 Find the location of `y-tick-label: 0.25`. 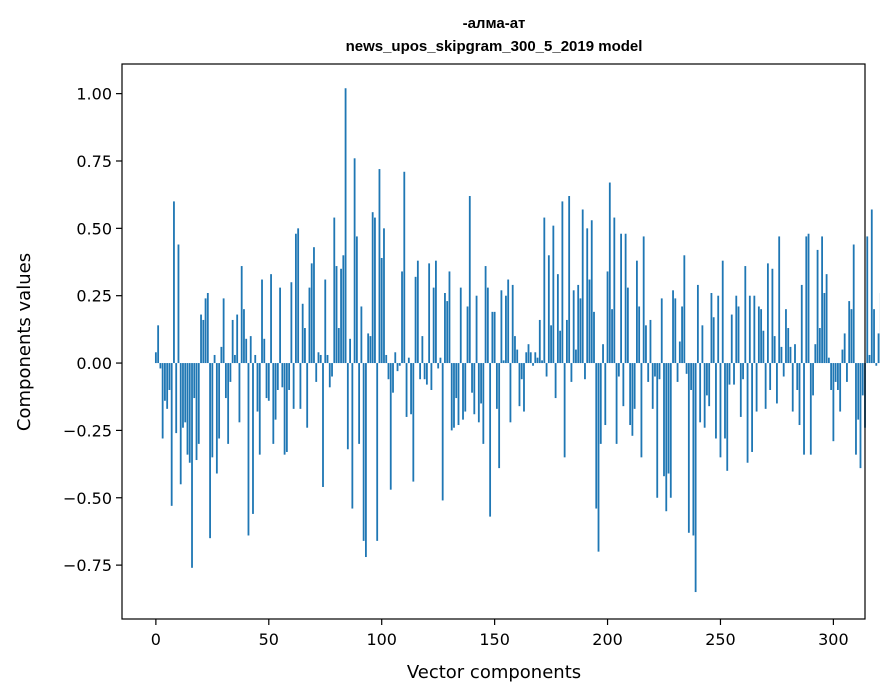

y-tick-label: 0.25 is located at coordinates (94, 296).